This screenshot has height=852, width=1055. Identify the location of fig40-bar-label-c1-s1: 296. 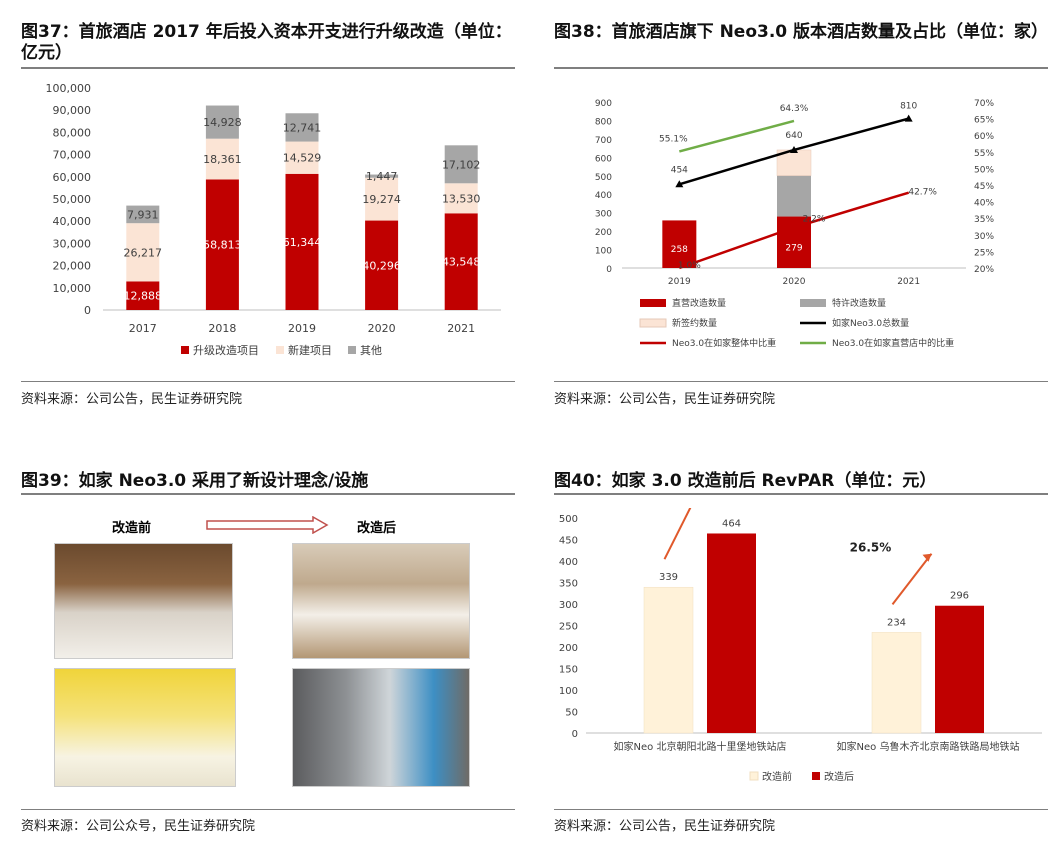
(959, 596).